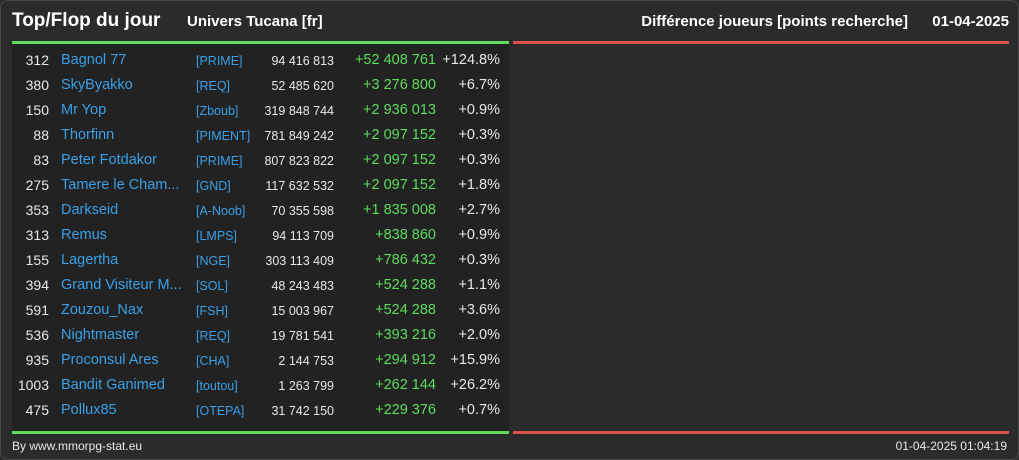 This screenshot has width=1019, height=460. What do you see at coordinates (77, 446) in the screenshot?
I see `footer-credit: By www.mmorpg-stat.eu` at bounding box center [77, 446].